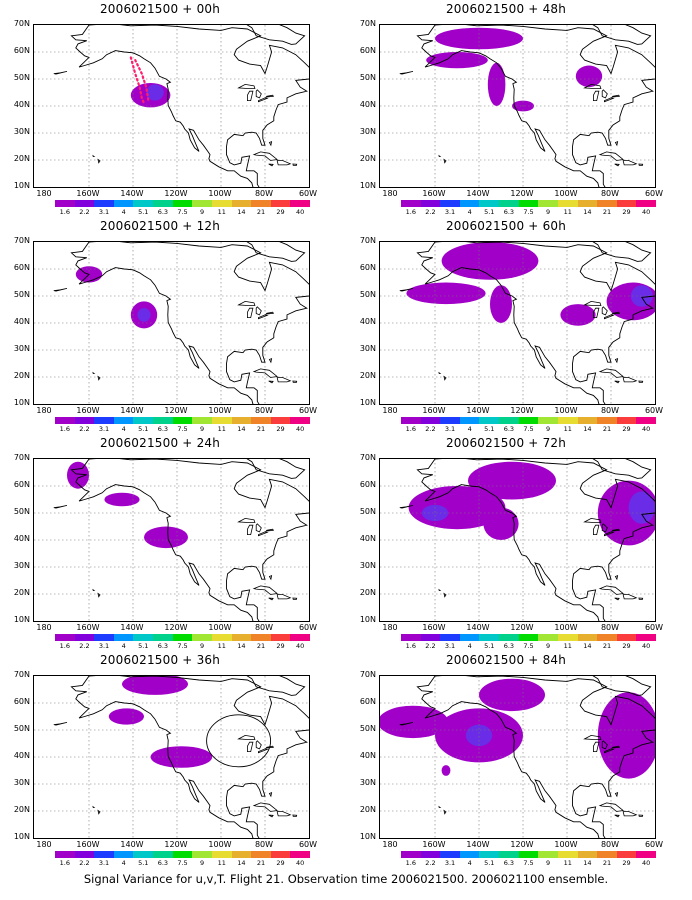 The width and height of the screenshot is (692, 900). What do you see at coordinates (88, 627) in the screenshot?
I see `lon-tick-label: 160W` at bounding box center [88, 627].